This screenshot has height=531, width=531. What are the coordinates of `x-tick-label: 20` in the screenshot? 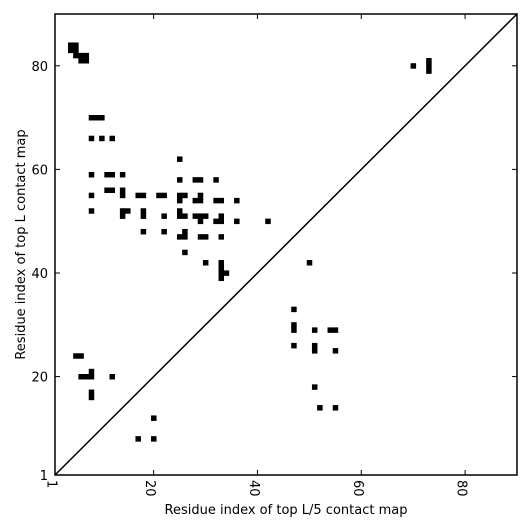 It's located at (149, 488).